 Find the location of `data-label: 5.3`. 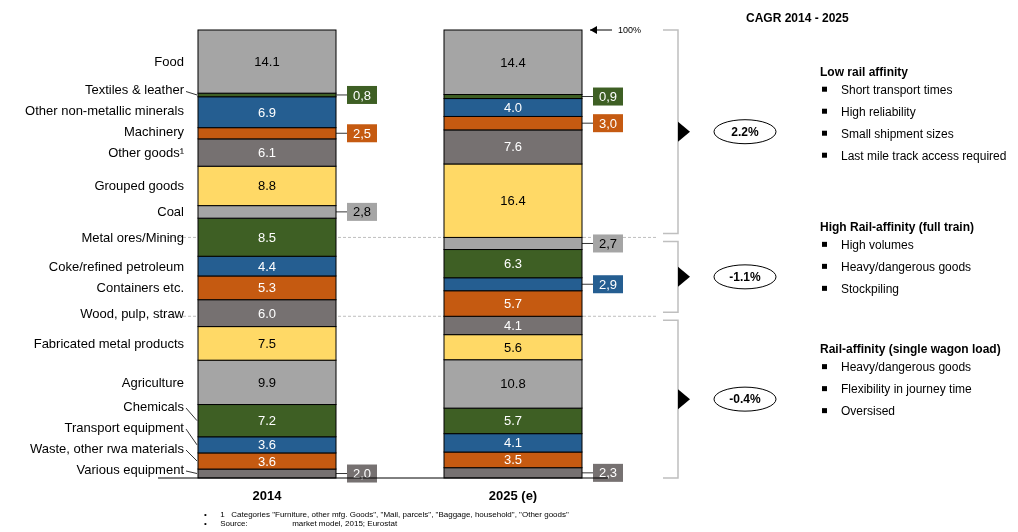

data-label: 5.3 is located at coordinates (267, 288).